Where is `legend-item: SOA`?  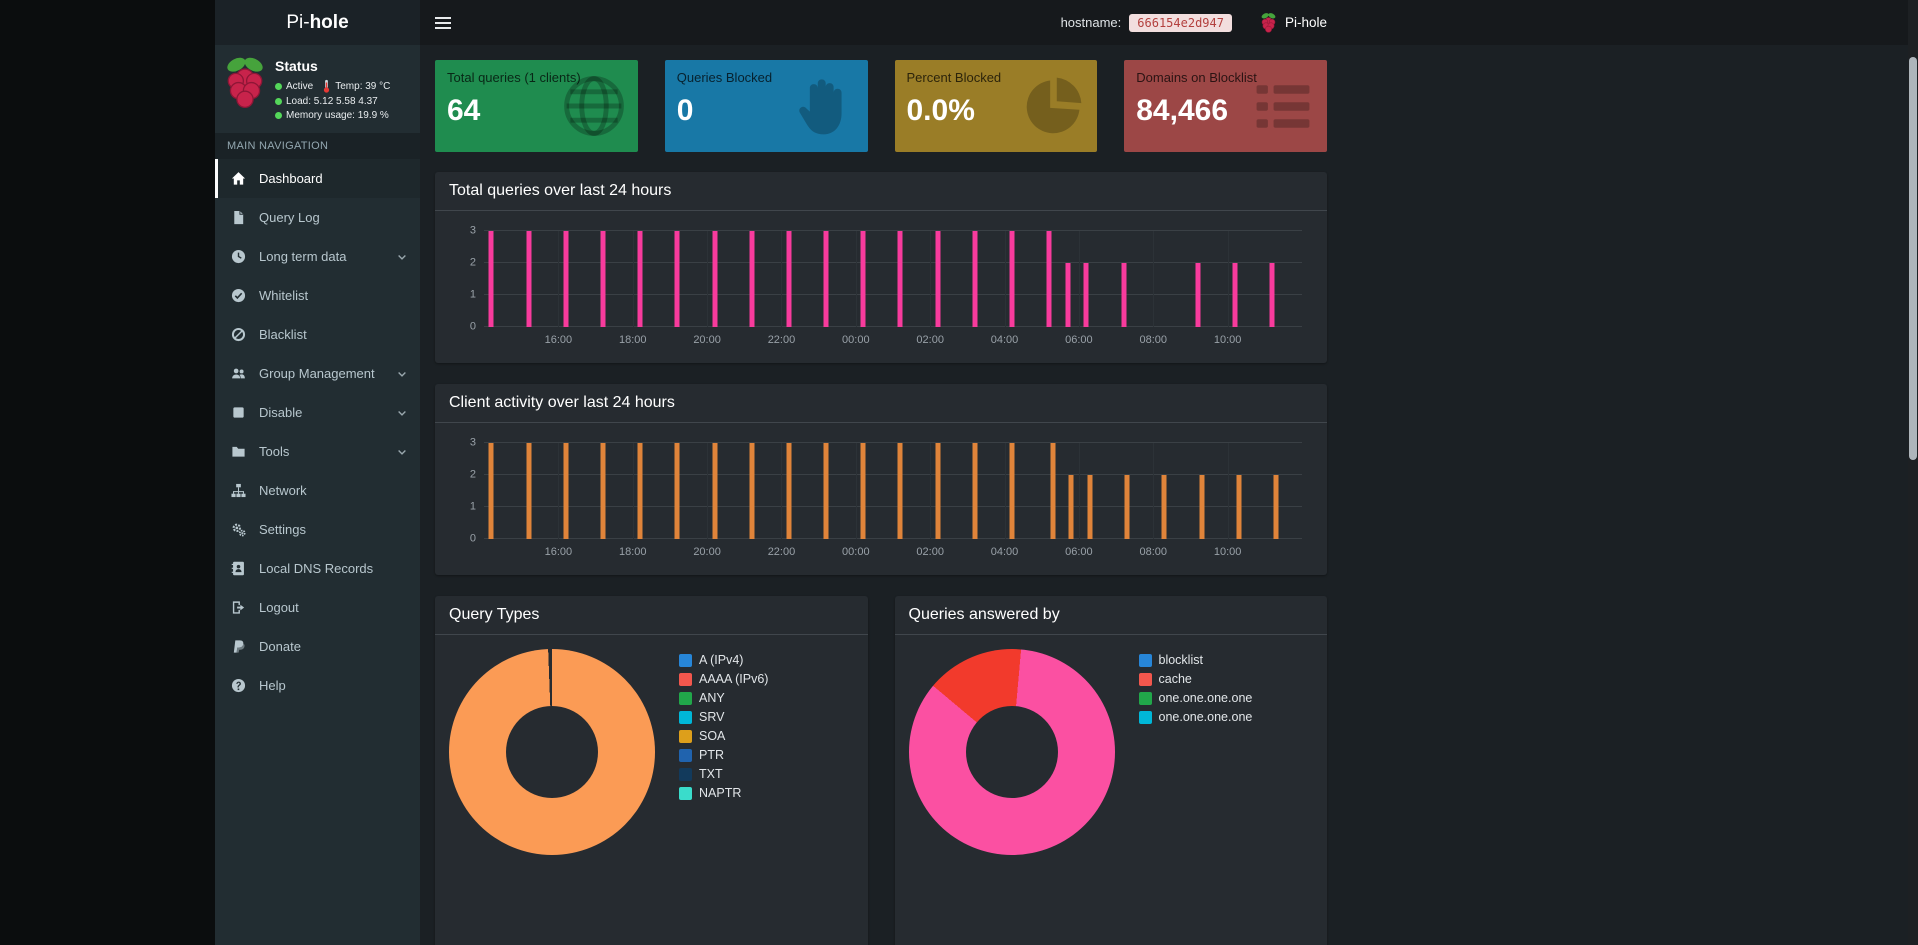
legend-item: SOA is located at coordinates (723, 736).